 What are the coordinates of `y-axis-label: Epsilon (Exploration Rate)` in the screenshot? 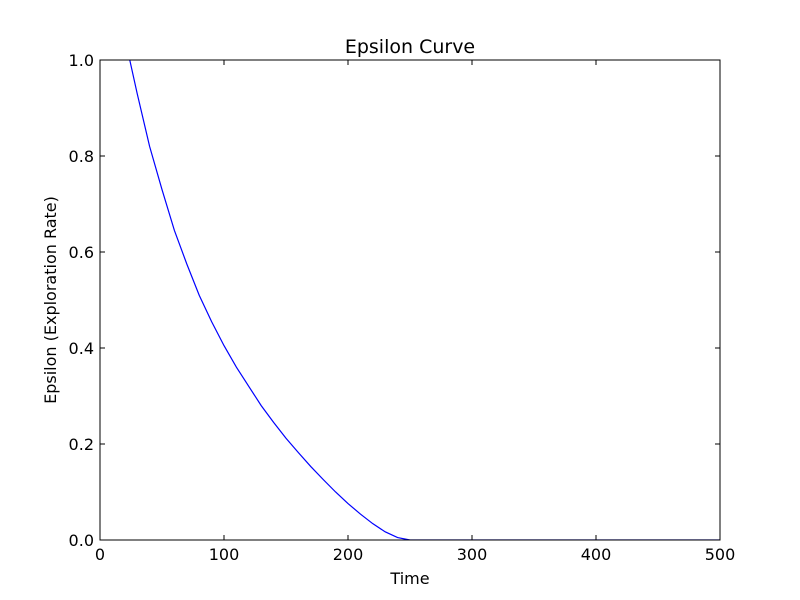 It's located at (50, 300).